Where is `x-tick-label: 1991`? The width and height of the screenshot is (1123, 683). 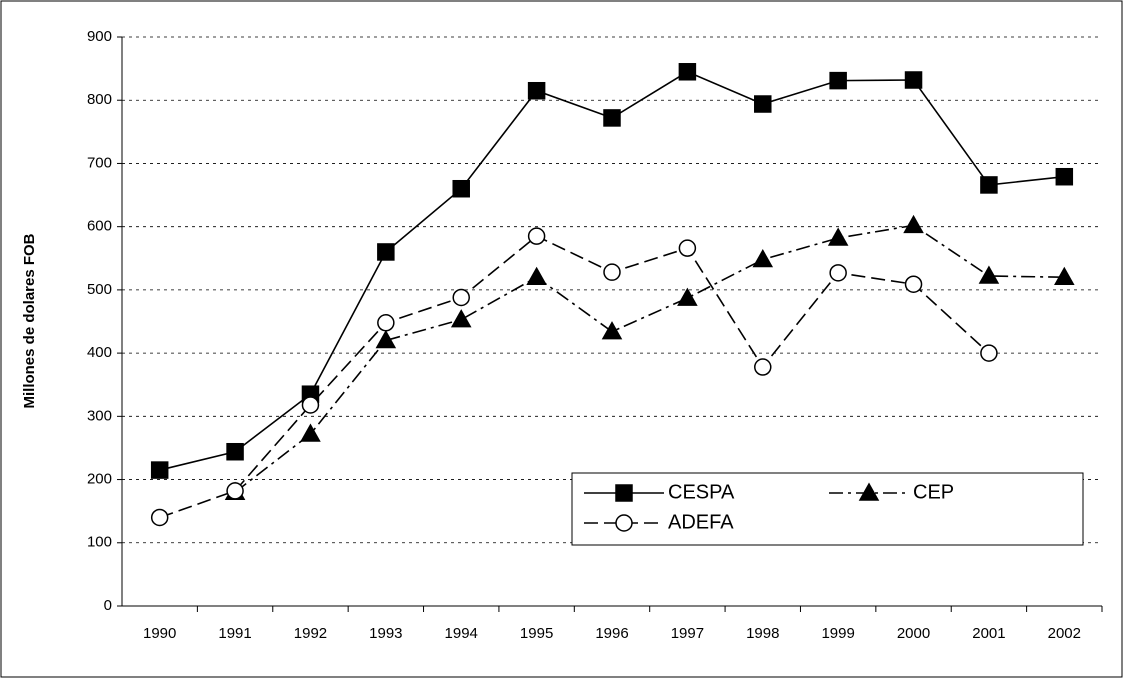 x-tick-label: 1991 is located at coordinates (234, 633).